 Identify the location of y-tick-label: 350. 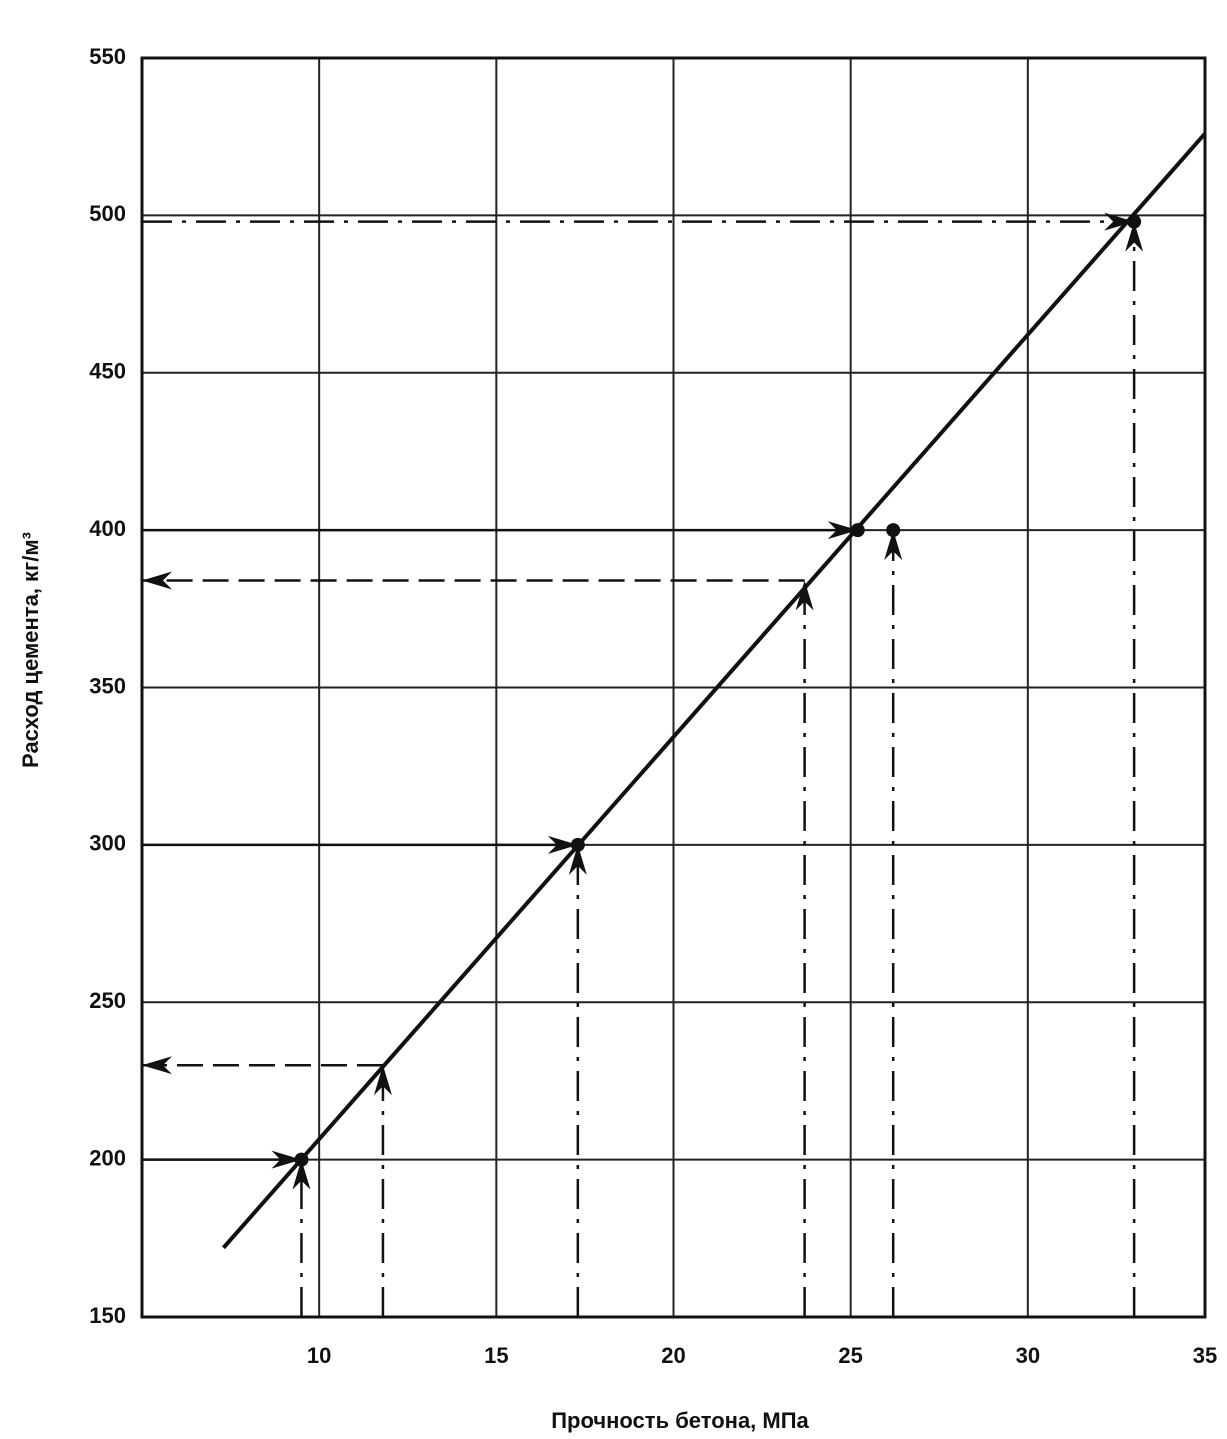
(107, 685).